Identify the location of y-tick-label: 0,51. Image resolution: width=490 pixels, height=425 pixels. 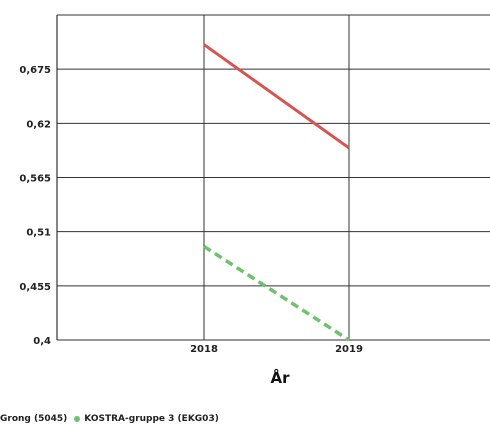
(38, 233).